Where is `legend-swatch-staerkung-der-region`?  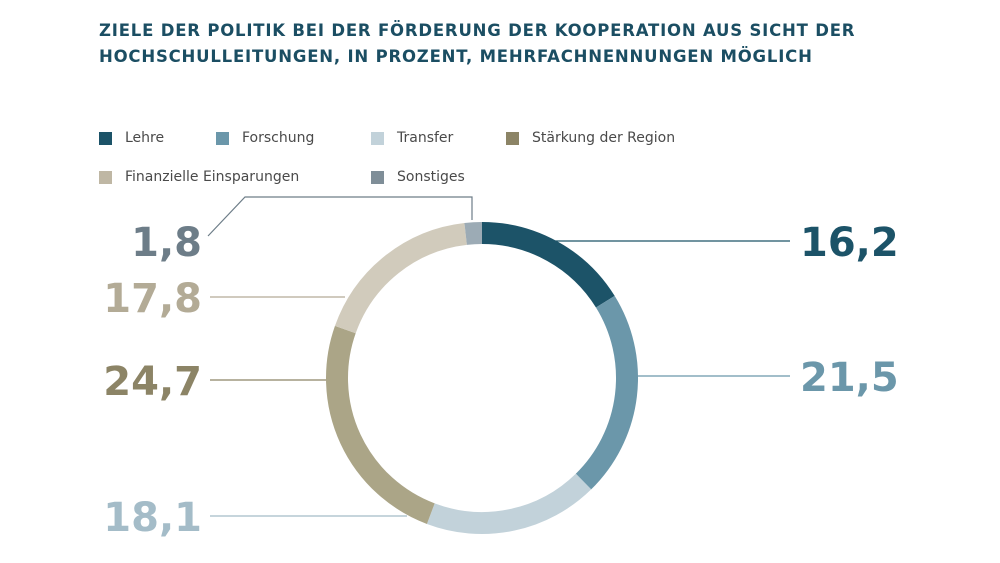
legend-swatch-staerkung-der-region is located at coordinates (512, 138).